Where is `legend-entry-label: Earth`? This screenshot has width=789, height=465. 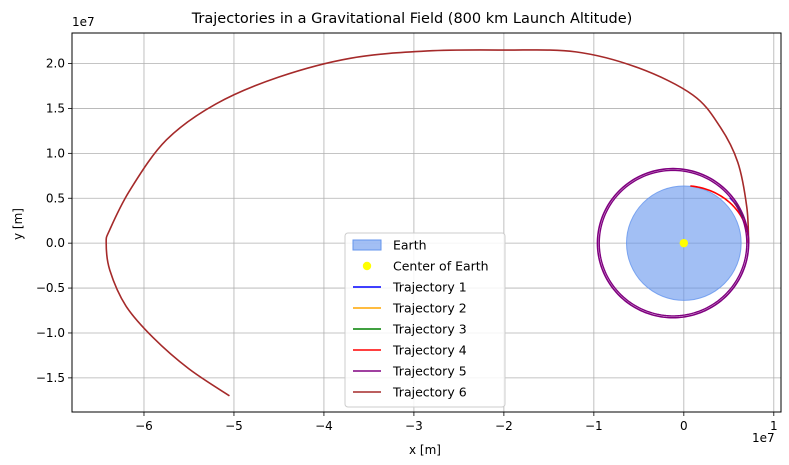 legend-entry-label: Earth is located at coordinates (410, 245).